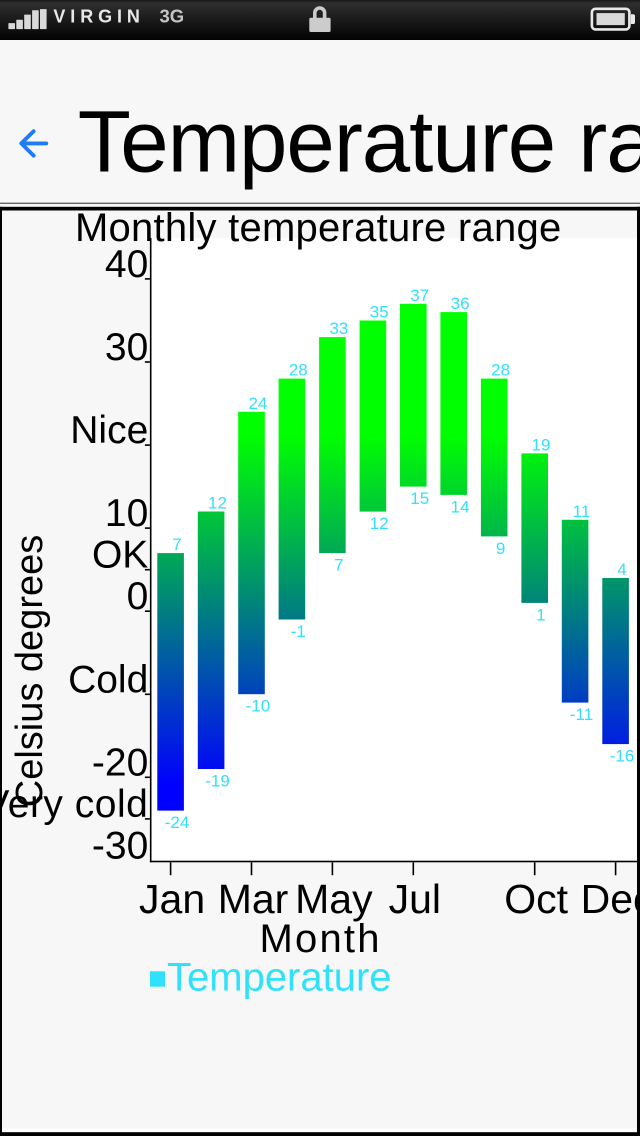  What do you see at coordinates (500, 548) in the screenshot?
I see `svg-text: 9` at bounding box center [500, 548].